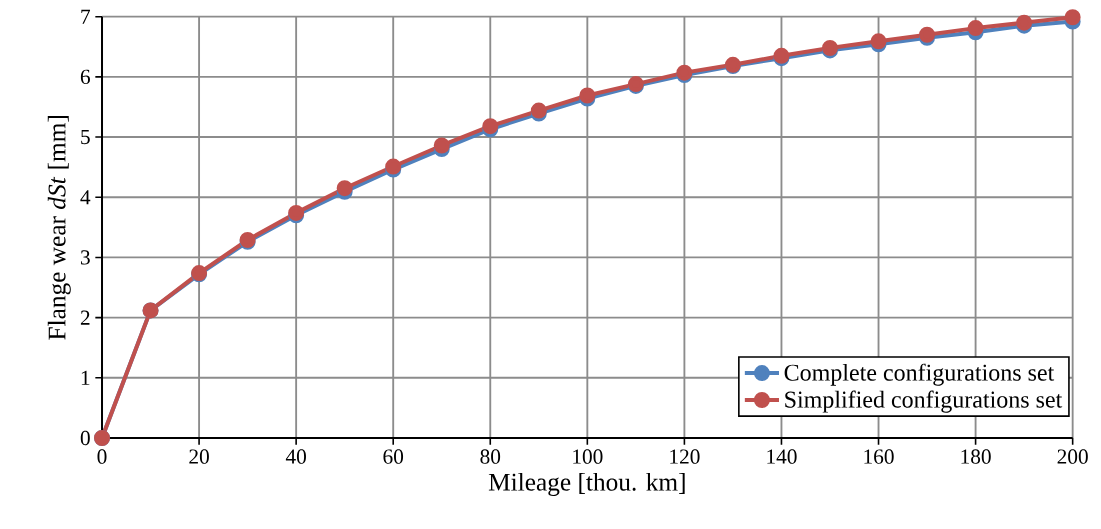  What do you see at coordinates (588, 456) in the screenshot?
I see `x-tick-label: 100` at bounding box center [588, 456].